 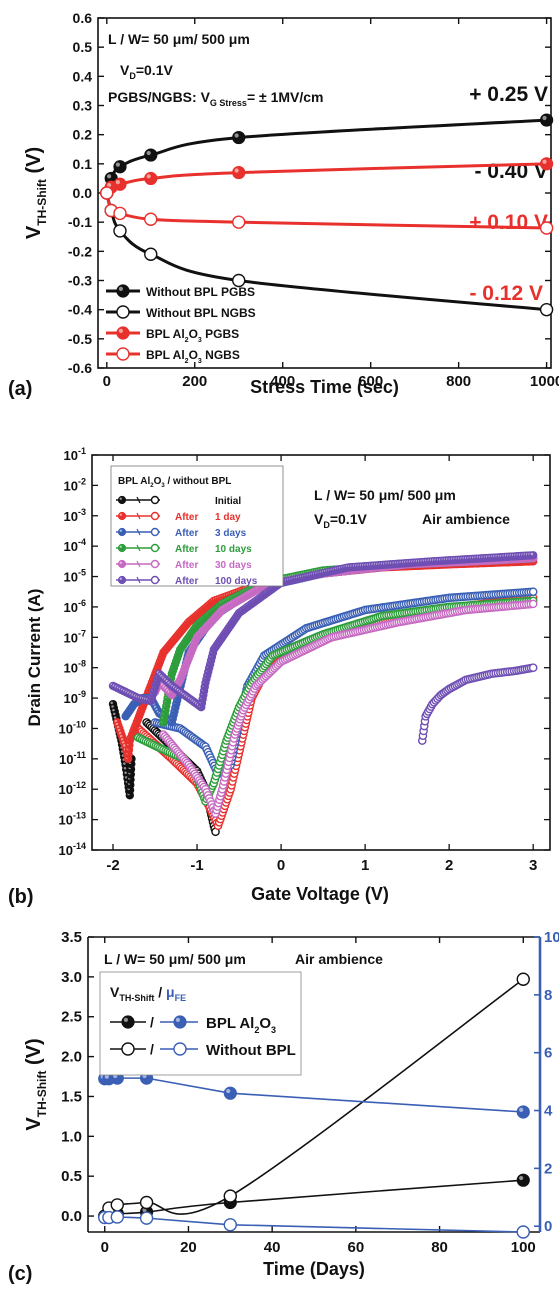 What do you see at coordinates (80, 222) in the screenshot?
I see `y-tick-label: -0.1` at bounding box center [80, 222].